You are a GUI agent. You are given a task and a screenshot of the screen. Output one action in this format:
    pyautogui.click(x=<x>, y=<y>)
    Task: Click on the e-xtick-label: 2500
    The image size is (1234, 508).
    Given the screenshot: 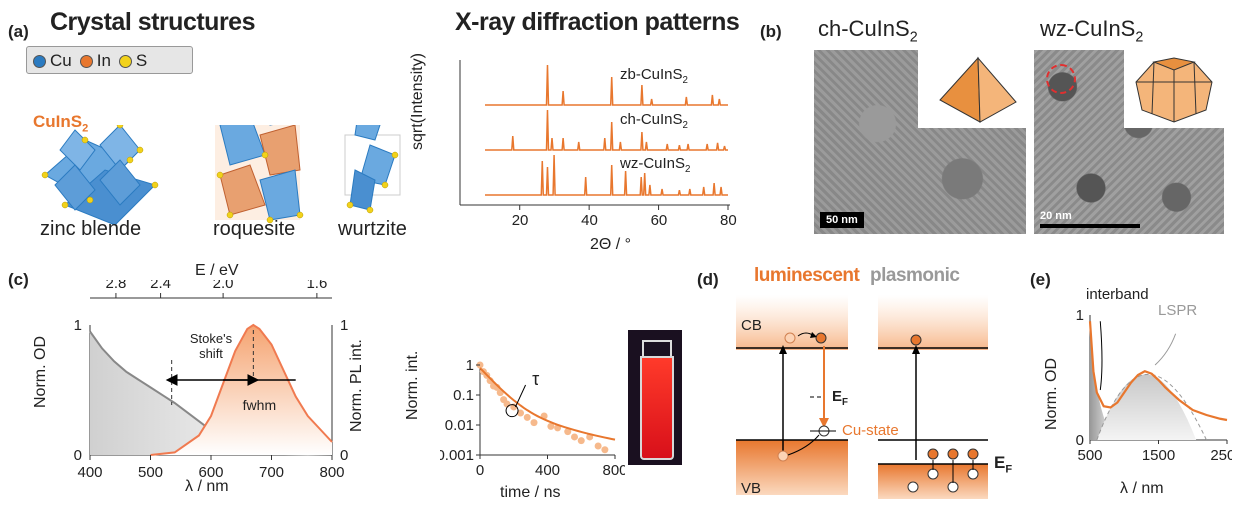 What is the action you would take?
    pyautogui.click(x=1221, y=455)
    